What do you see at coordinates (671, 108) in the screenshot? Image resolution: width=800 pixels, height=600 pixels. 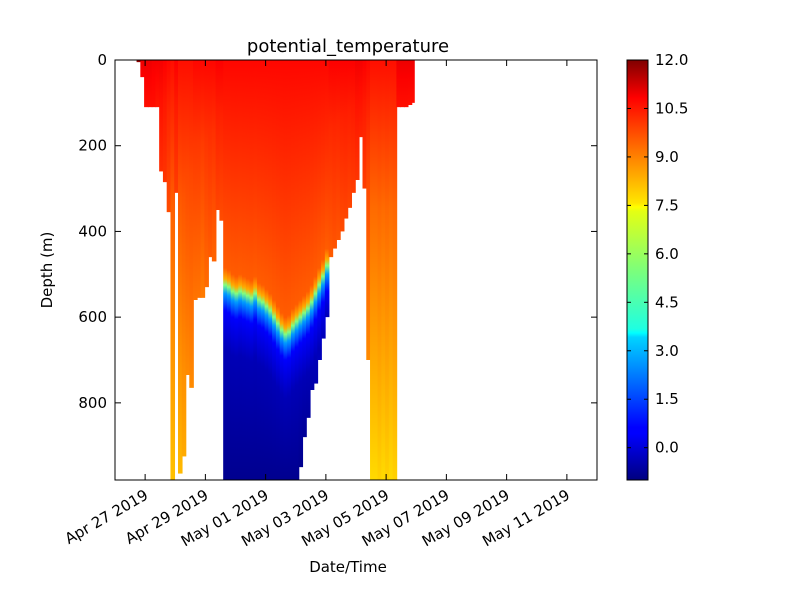 I see `colorbar-tick-label: 10.5` at bounding box center [671, 108].